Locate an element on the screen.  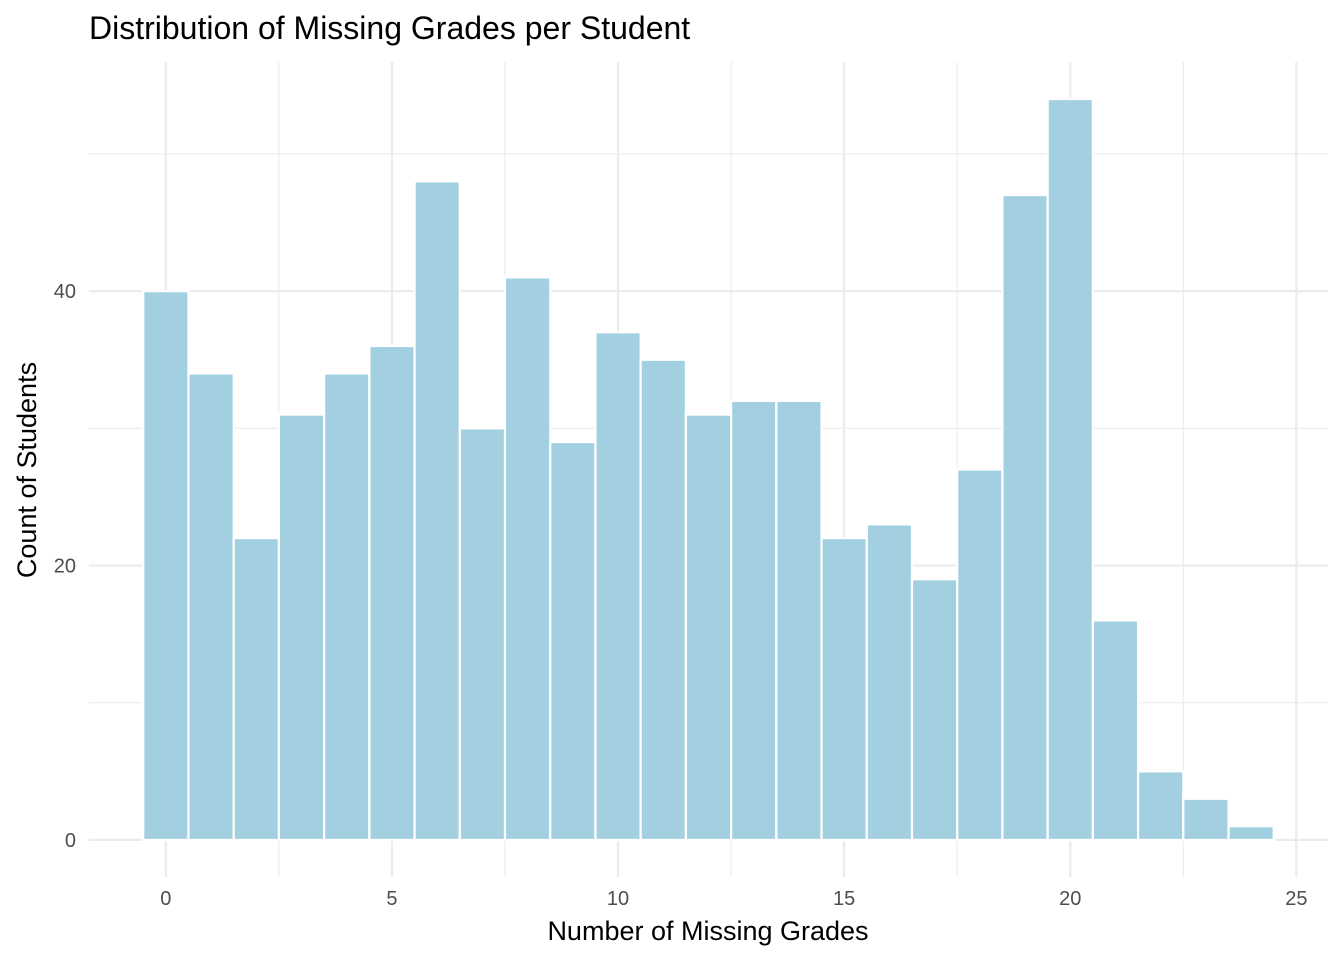
y-tick-label: 20 is located at coordinates (65, 567).